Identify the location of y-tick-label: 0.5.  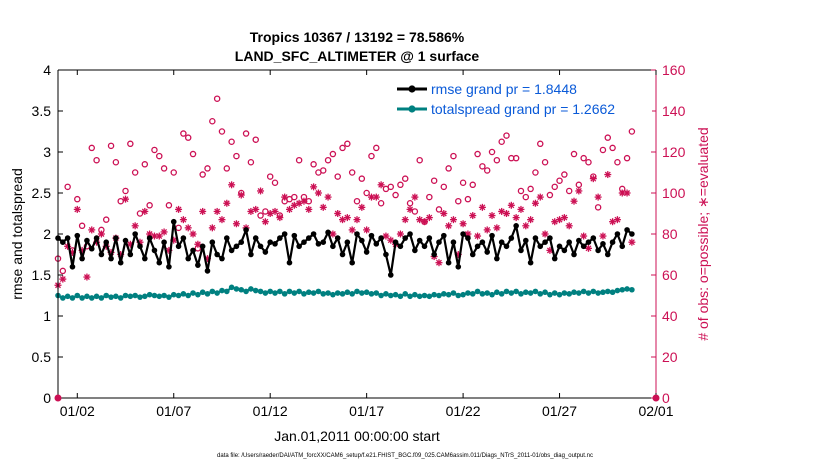
(42, 357).